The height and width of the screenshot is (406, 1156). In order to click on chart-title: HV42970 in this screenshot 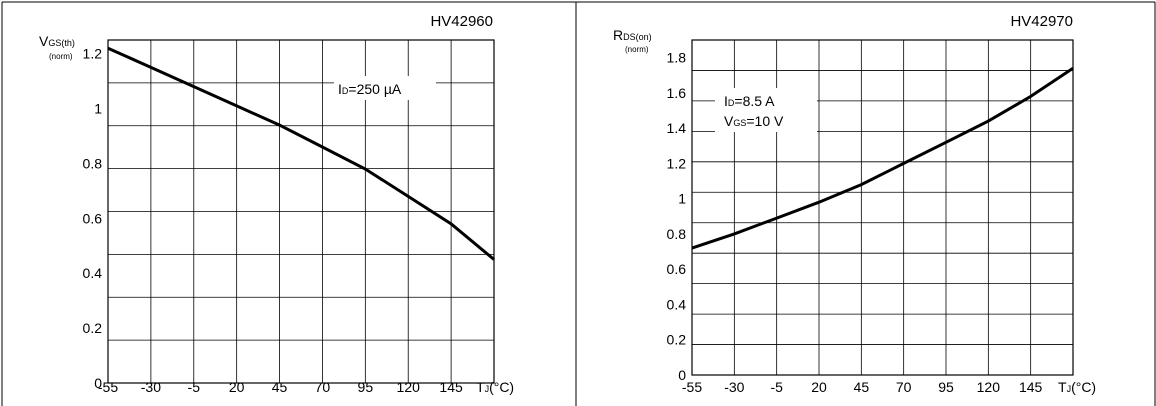, I will do `click(1041, 21)`.